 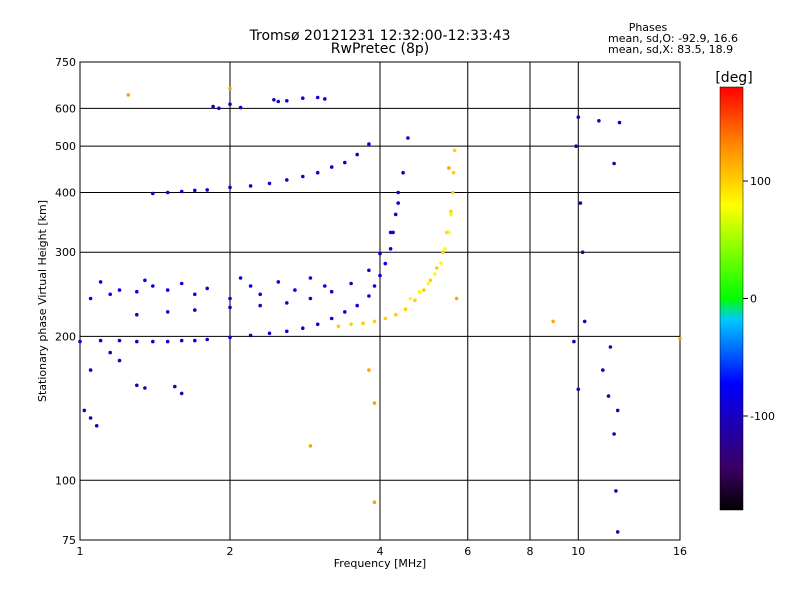 I want to click on colorbar-tick-label: 0, so click(x=753, y=299).